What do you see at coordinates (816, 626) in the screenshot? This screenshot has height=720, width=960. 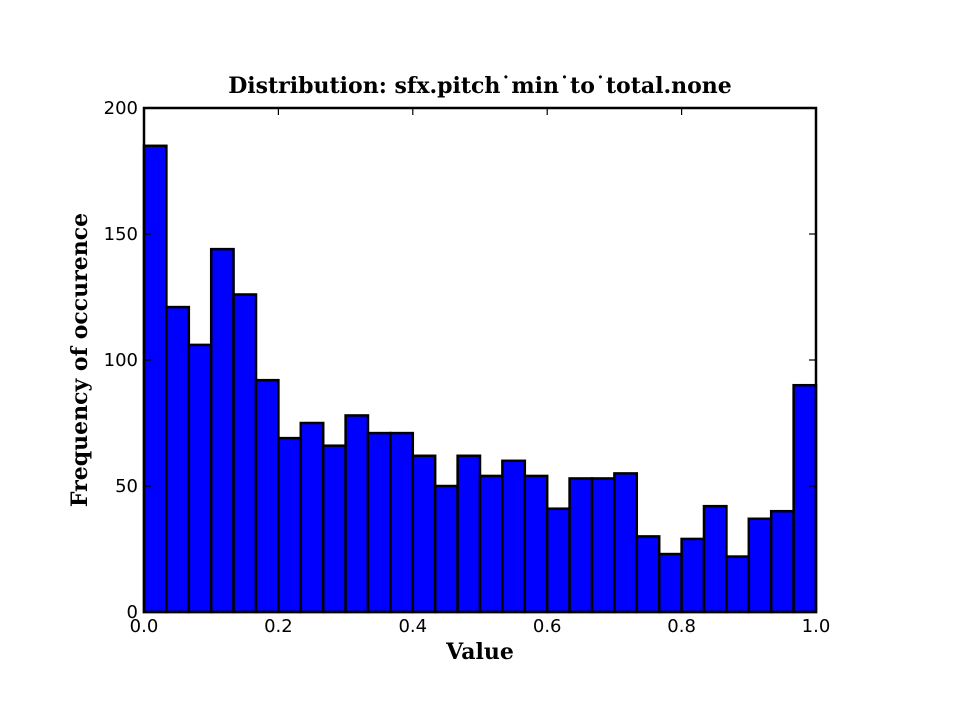 I see `x-tick-label: 1.0` at bounding box center [816, 626].